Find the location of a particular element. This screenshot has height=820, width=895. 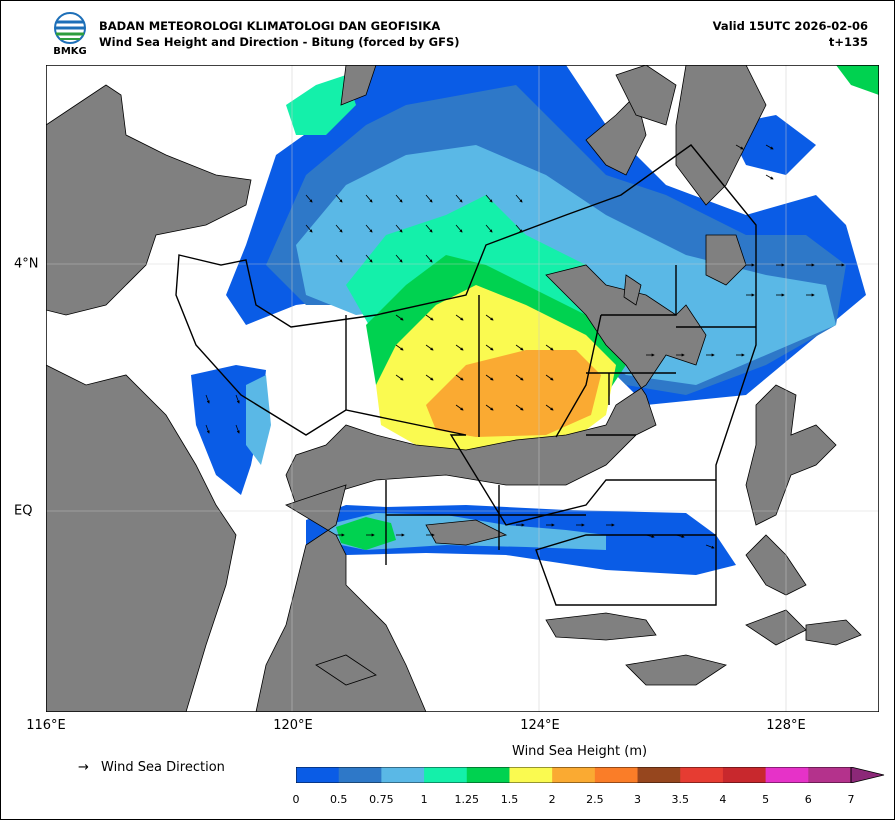

banggai-islands is located at coordinates (601, 626).